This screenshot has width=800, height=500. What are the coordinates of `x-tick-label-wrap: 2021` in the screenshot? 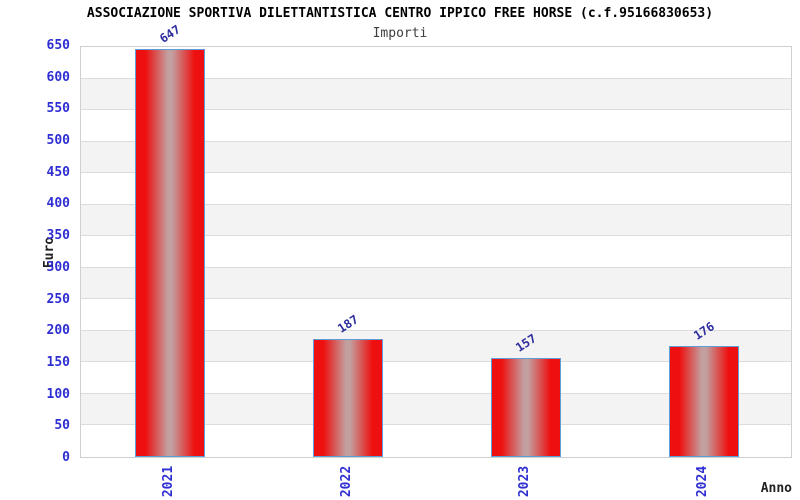 It's located at (169, 480).